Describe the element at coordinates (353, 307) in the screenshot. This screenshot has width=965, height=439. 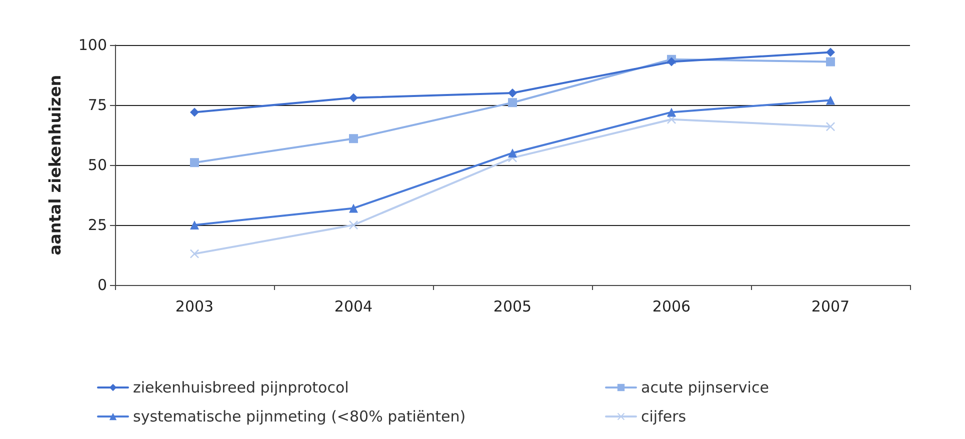
I see `x-tick-label: 2004` at that location.